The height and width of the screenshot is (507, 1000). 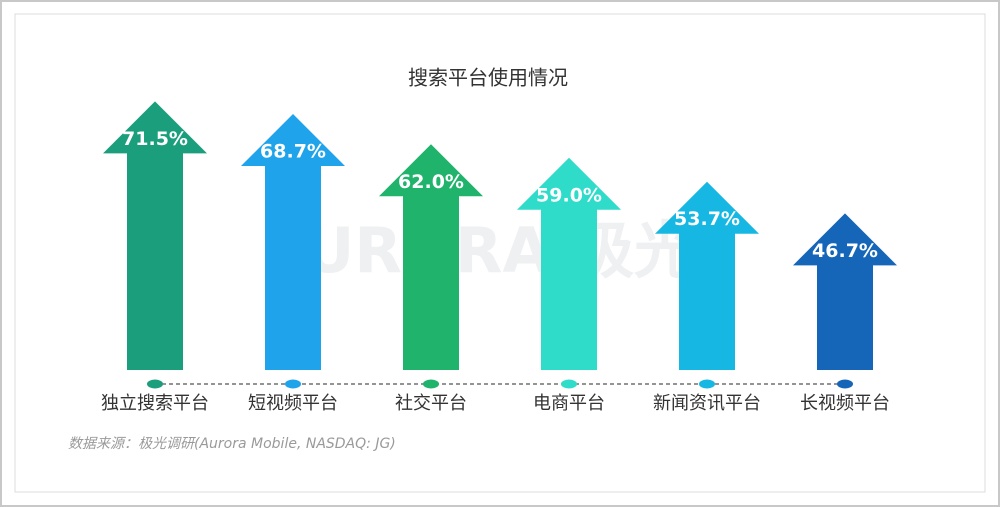 What do you see at coordinates (431, 403) in the screenshot?
I see `x-tick-label: 社交平台` at bounding box center [431, 403].